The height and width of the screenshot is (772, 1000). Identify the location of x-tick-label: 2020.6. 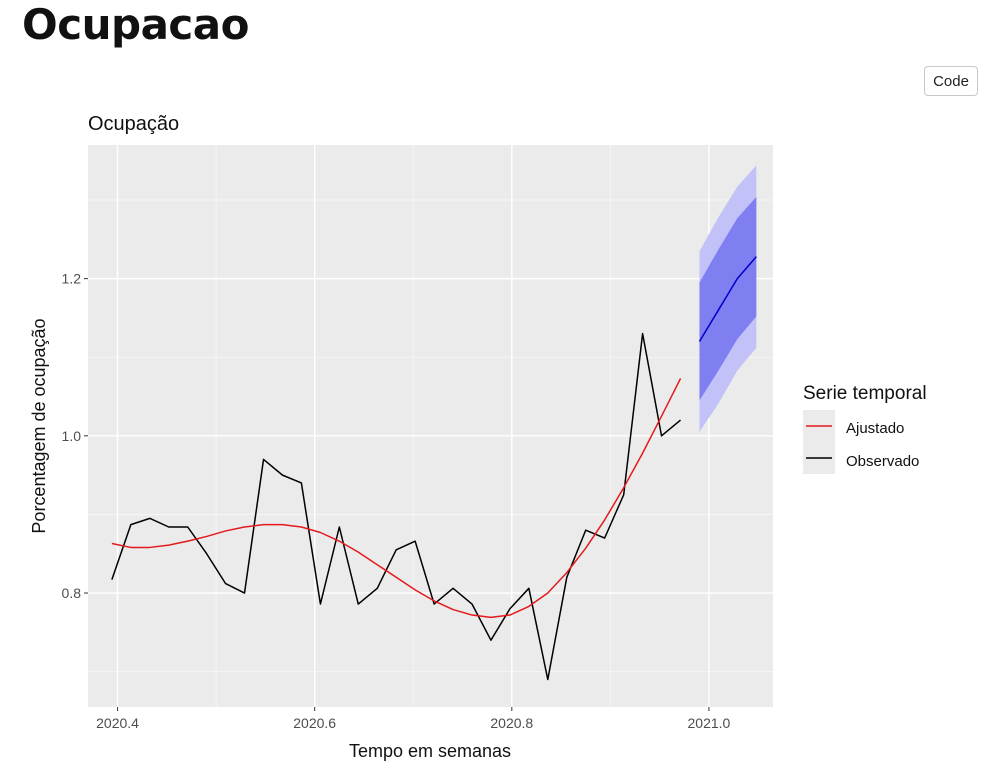
(314, 723).